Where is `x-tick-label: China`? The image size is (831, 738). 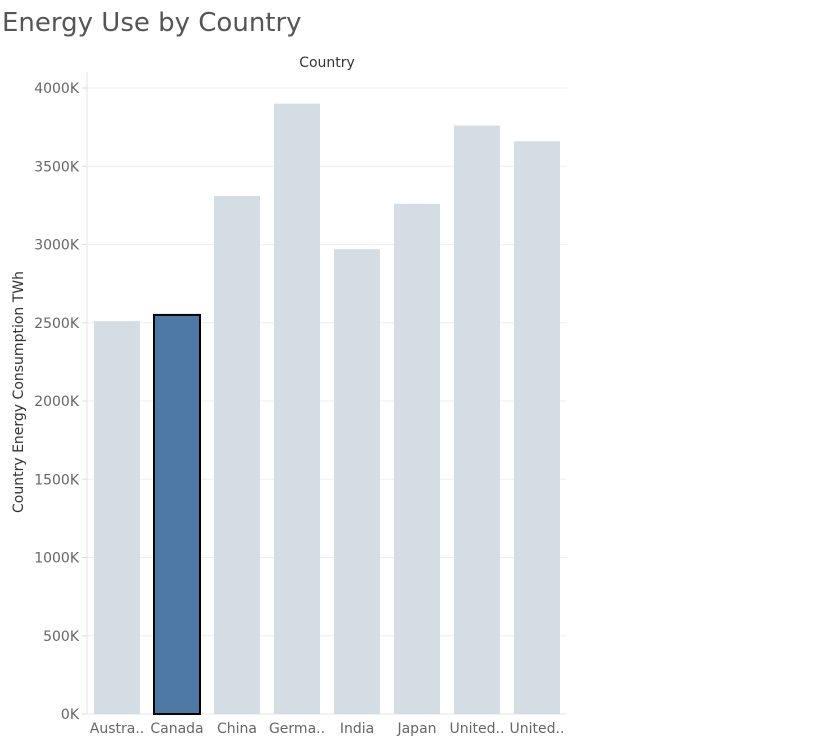
x-tick-label: China is located at coordinates (237, 729).